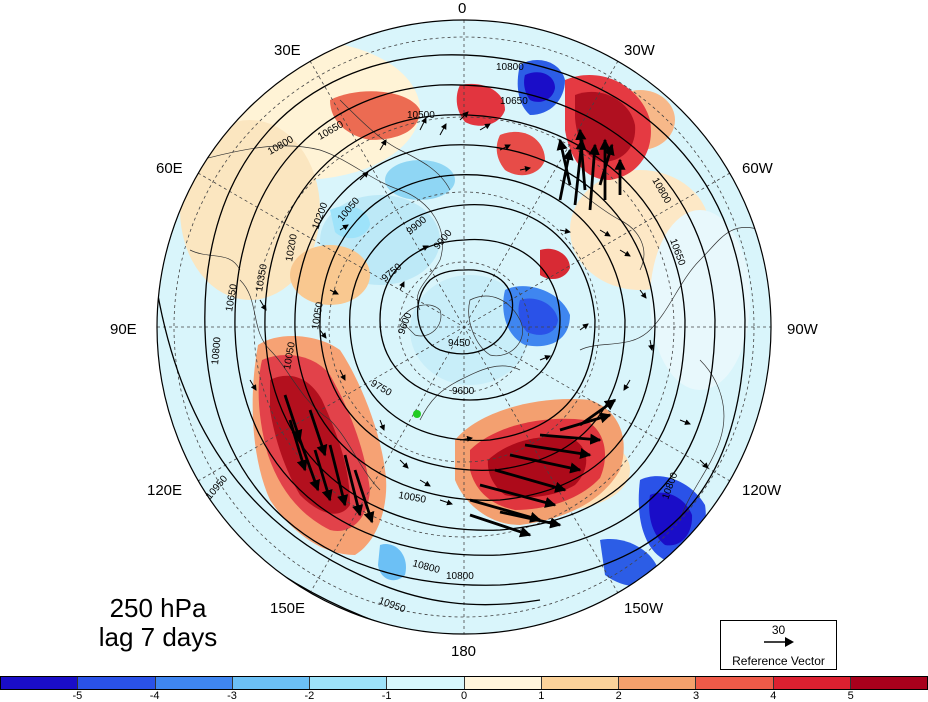  What do you see at coordinates (802, 329) in the screenshot?
I see `lon-label-90w: 90W` at bounding box center [802, 329].